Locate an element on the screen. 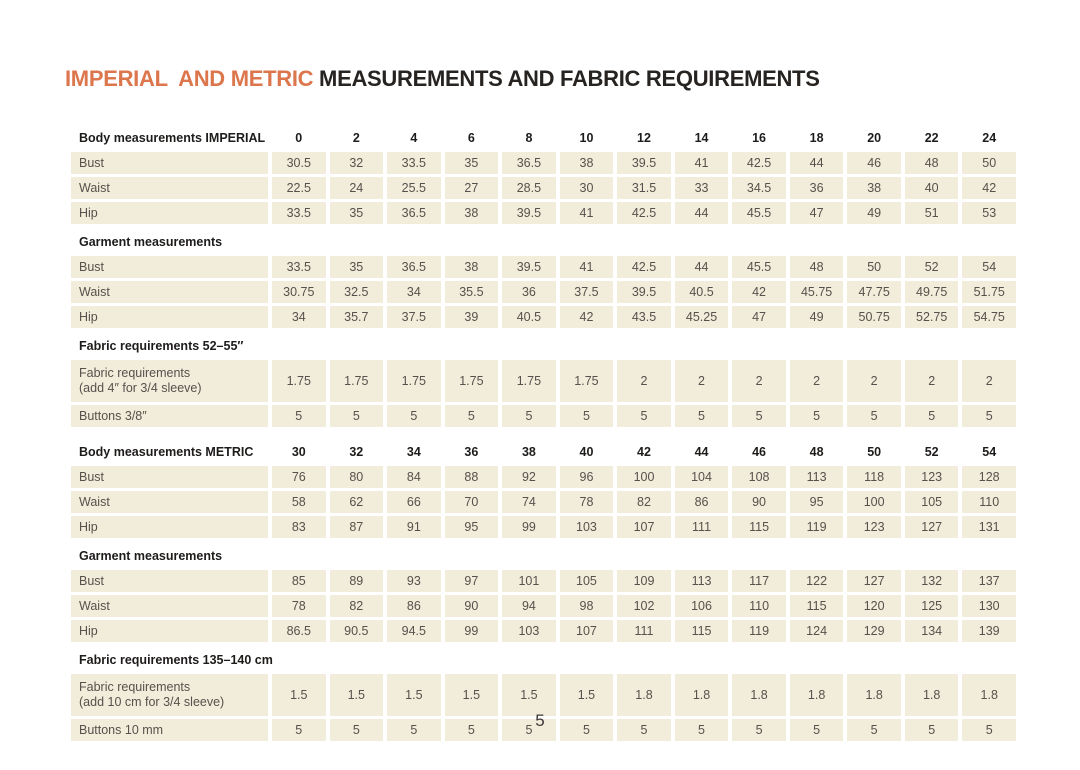  value-cell: 52.75 is located at coordinates (931, 317).